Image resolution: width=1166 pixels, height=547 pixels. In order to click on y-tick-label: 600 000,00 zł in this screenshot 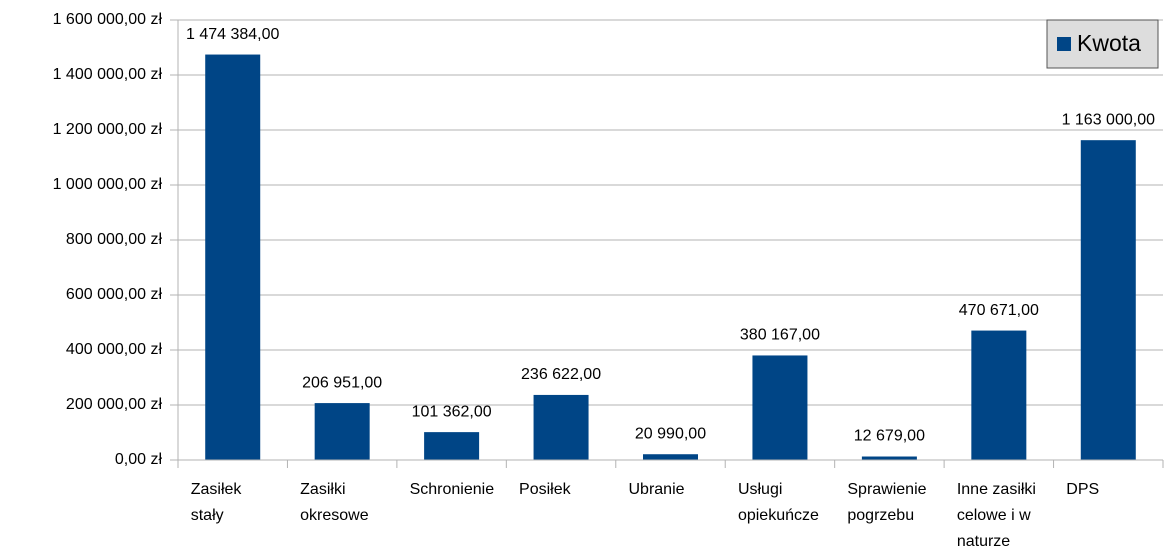, I will do `click(114, 294)`.